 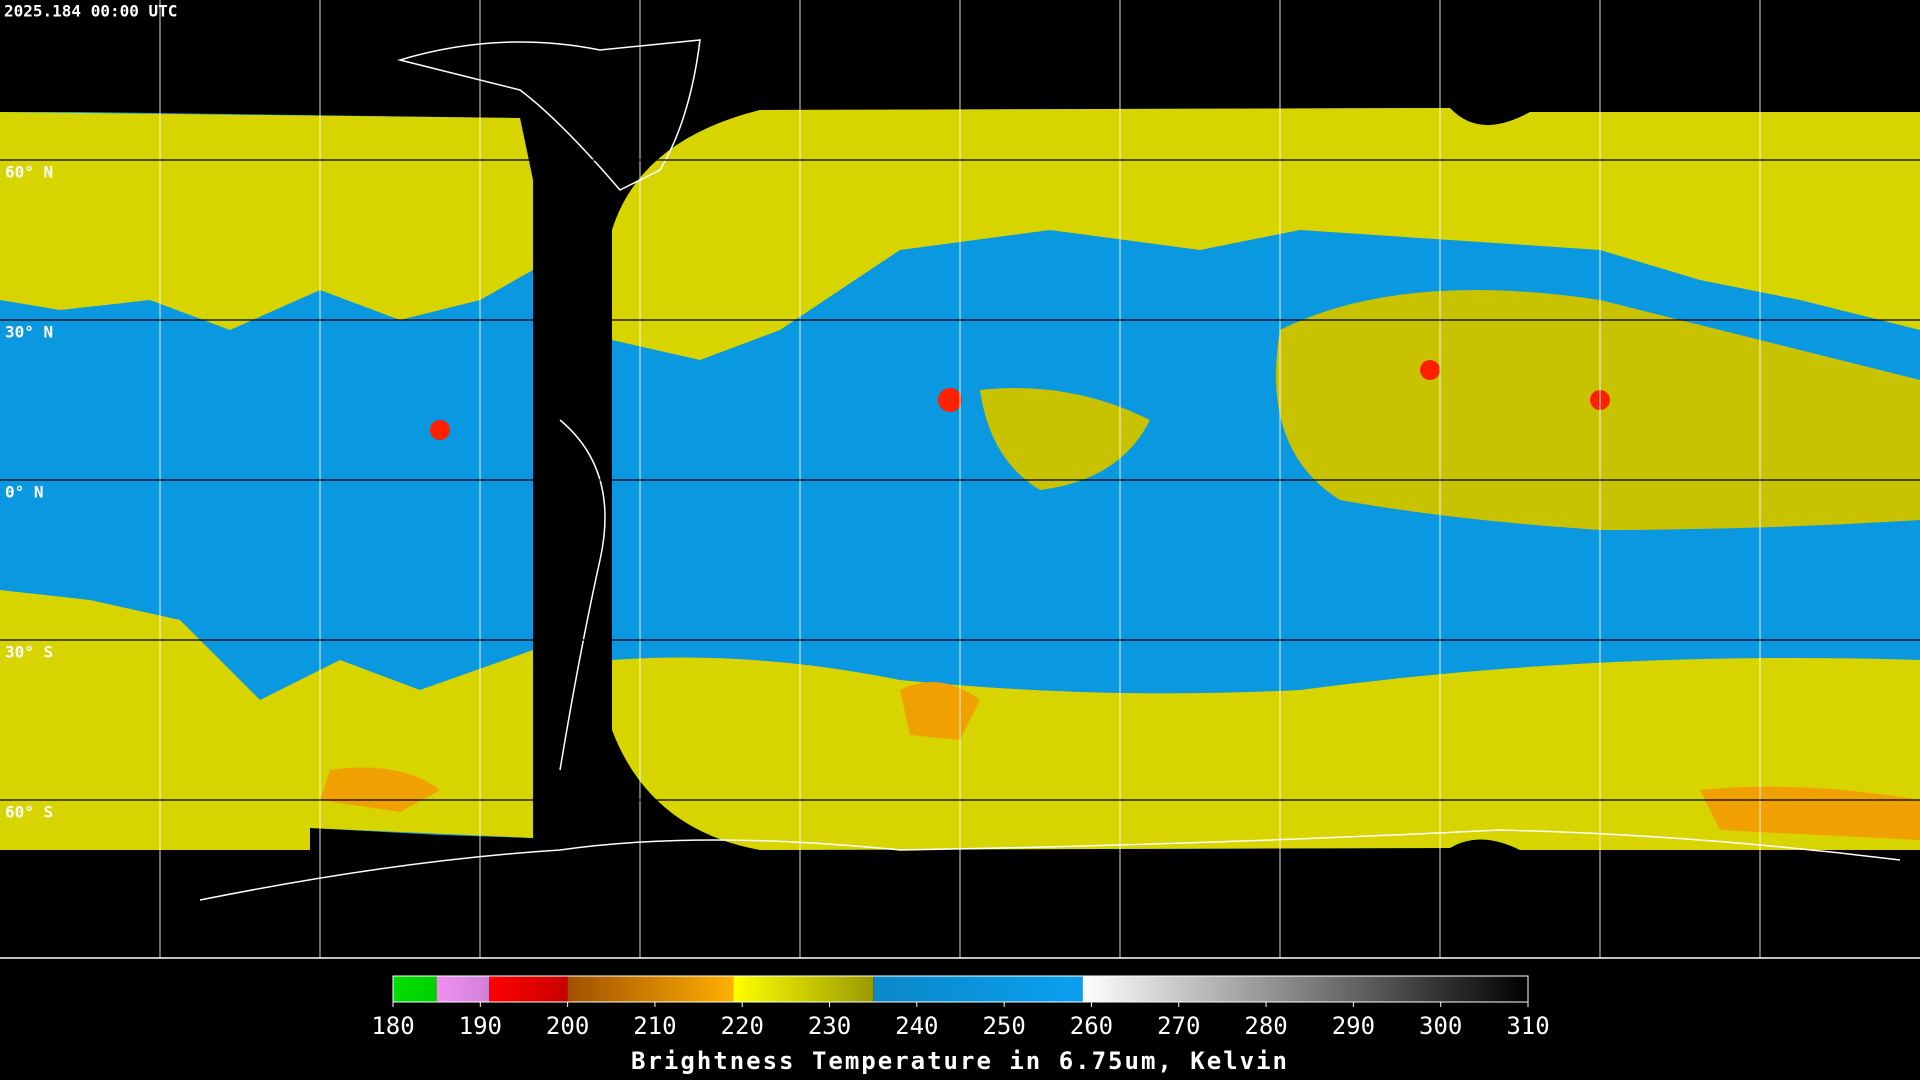 I want to click on colorbar-label: Brightness Temperature in 6.75um, Kelvin, so click(x=960, y=1061).